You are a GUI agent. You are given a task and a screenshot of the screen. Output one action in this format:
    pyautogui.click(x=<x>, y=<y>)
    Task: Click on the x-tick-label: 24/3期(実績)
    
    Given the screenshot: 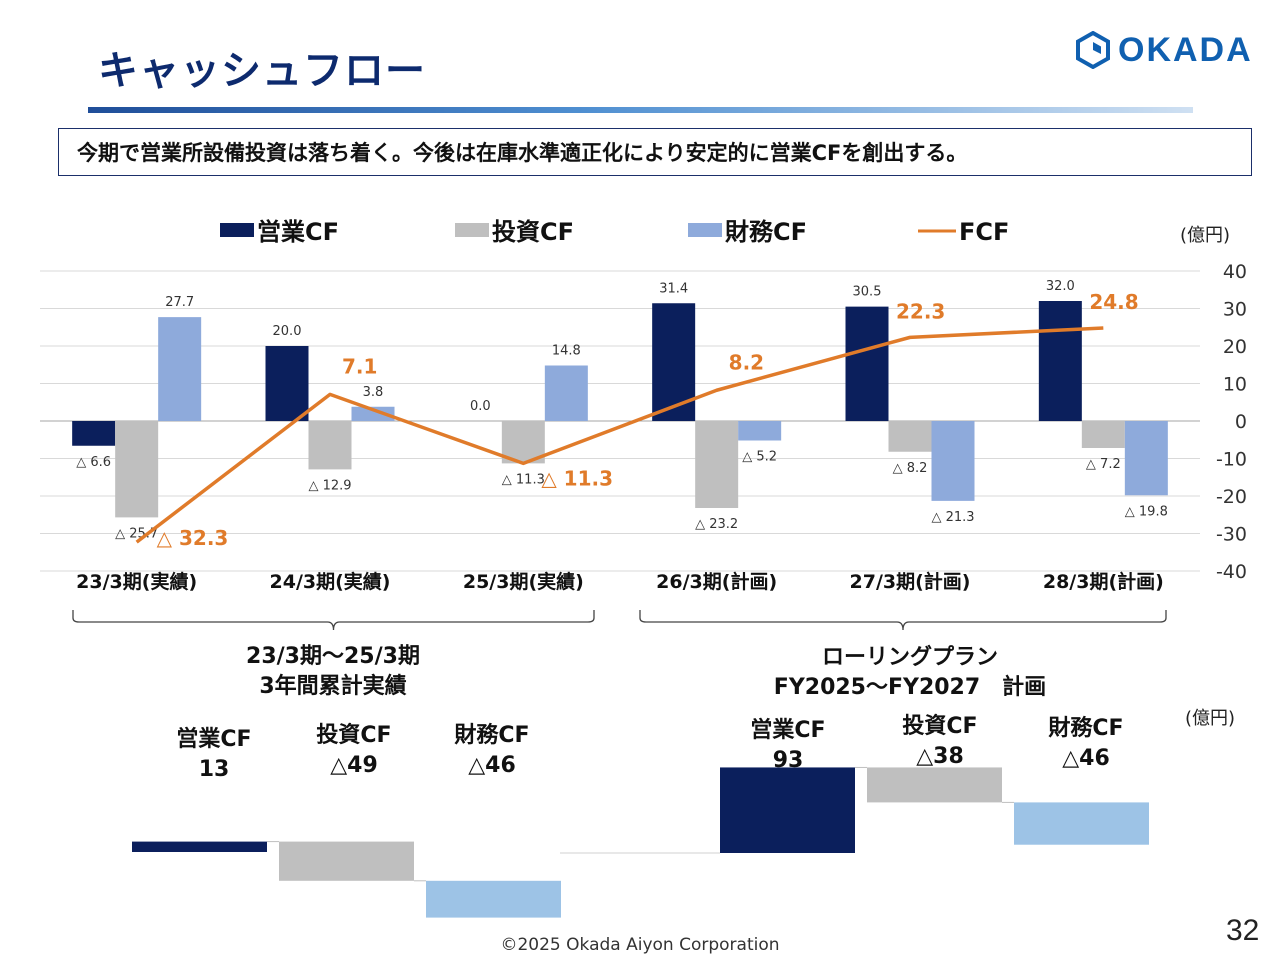 What is the action you would take?
    pyautogui.click(x=330, y=581)
    